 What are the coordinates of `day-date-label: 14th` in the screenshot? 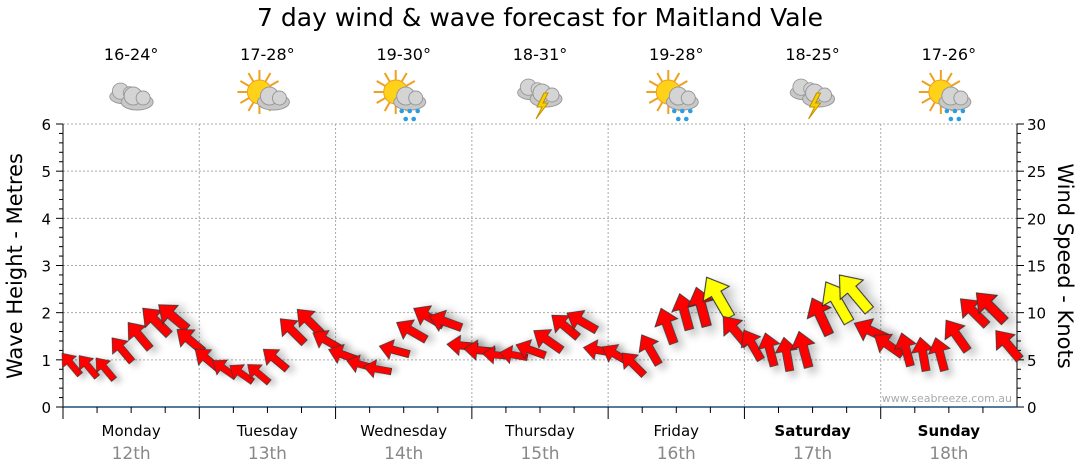 It's located at (403, 454).